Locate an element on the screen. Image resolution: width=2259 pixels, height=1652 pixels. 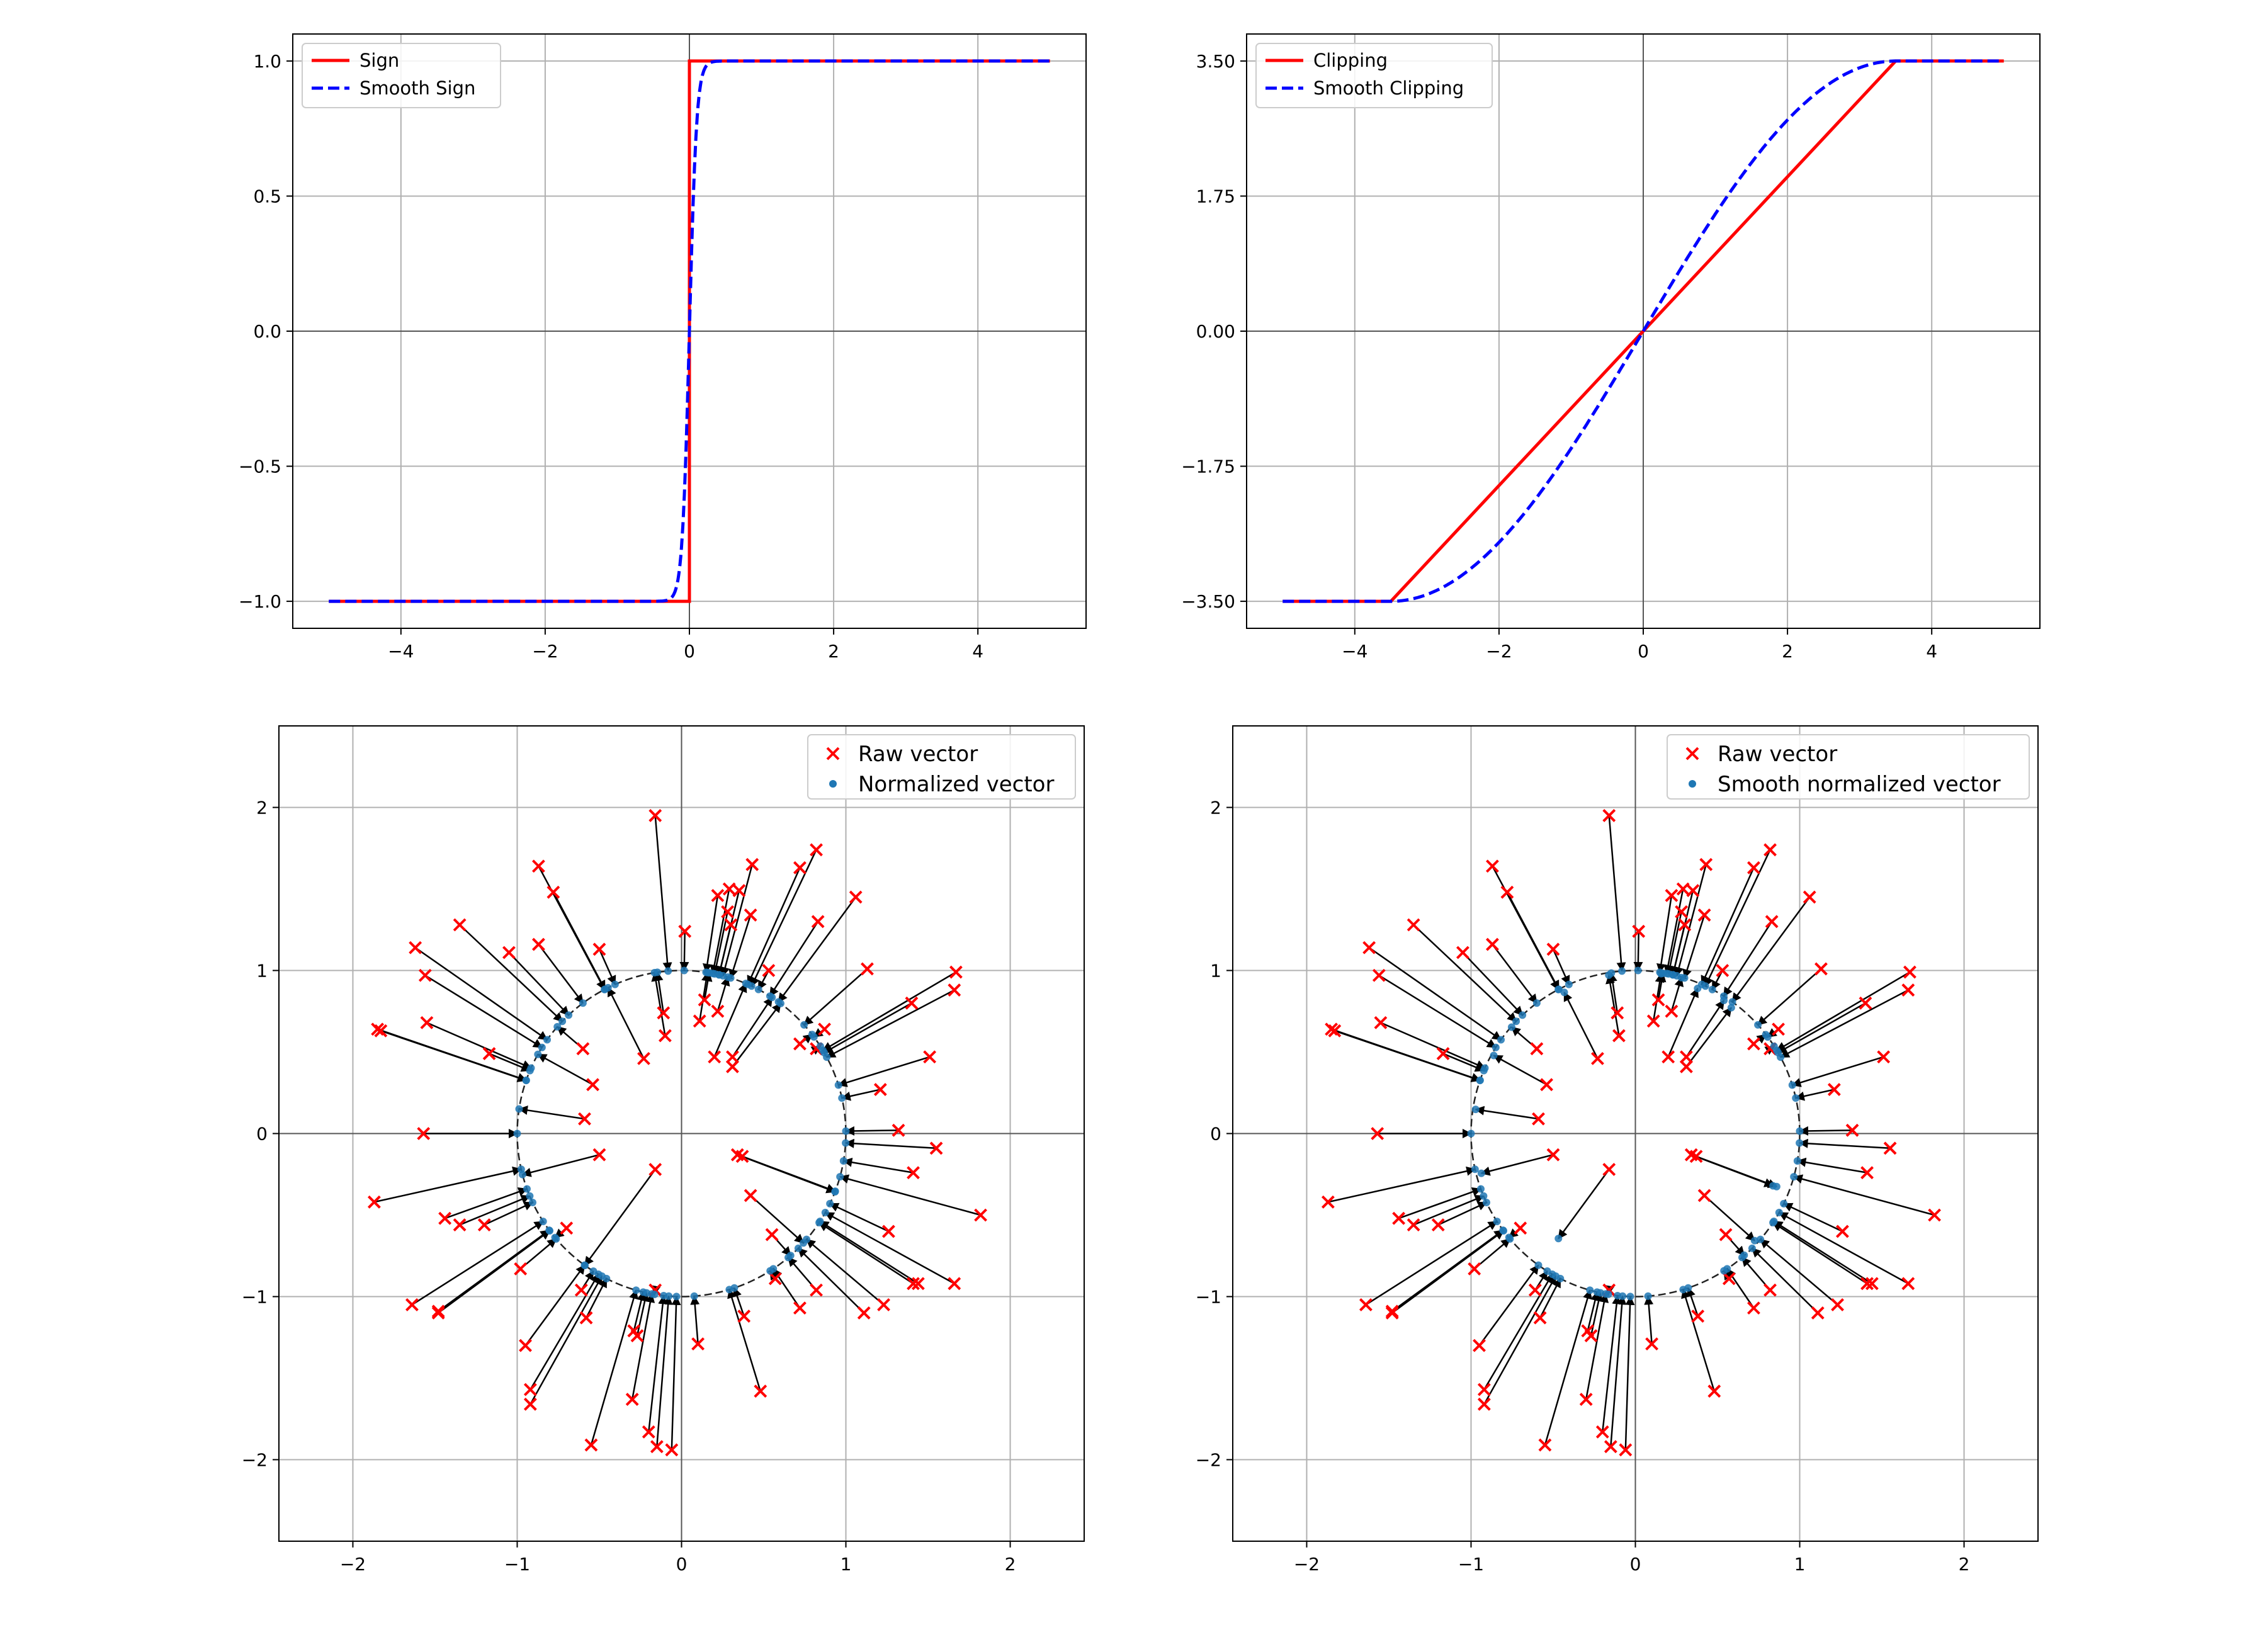
x-tick-label: 2 is located at coordinates (833, 651).